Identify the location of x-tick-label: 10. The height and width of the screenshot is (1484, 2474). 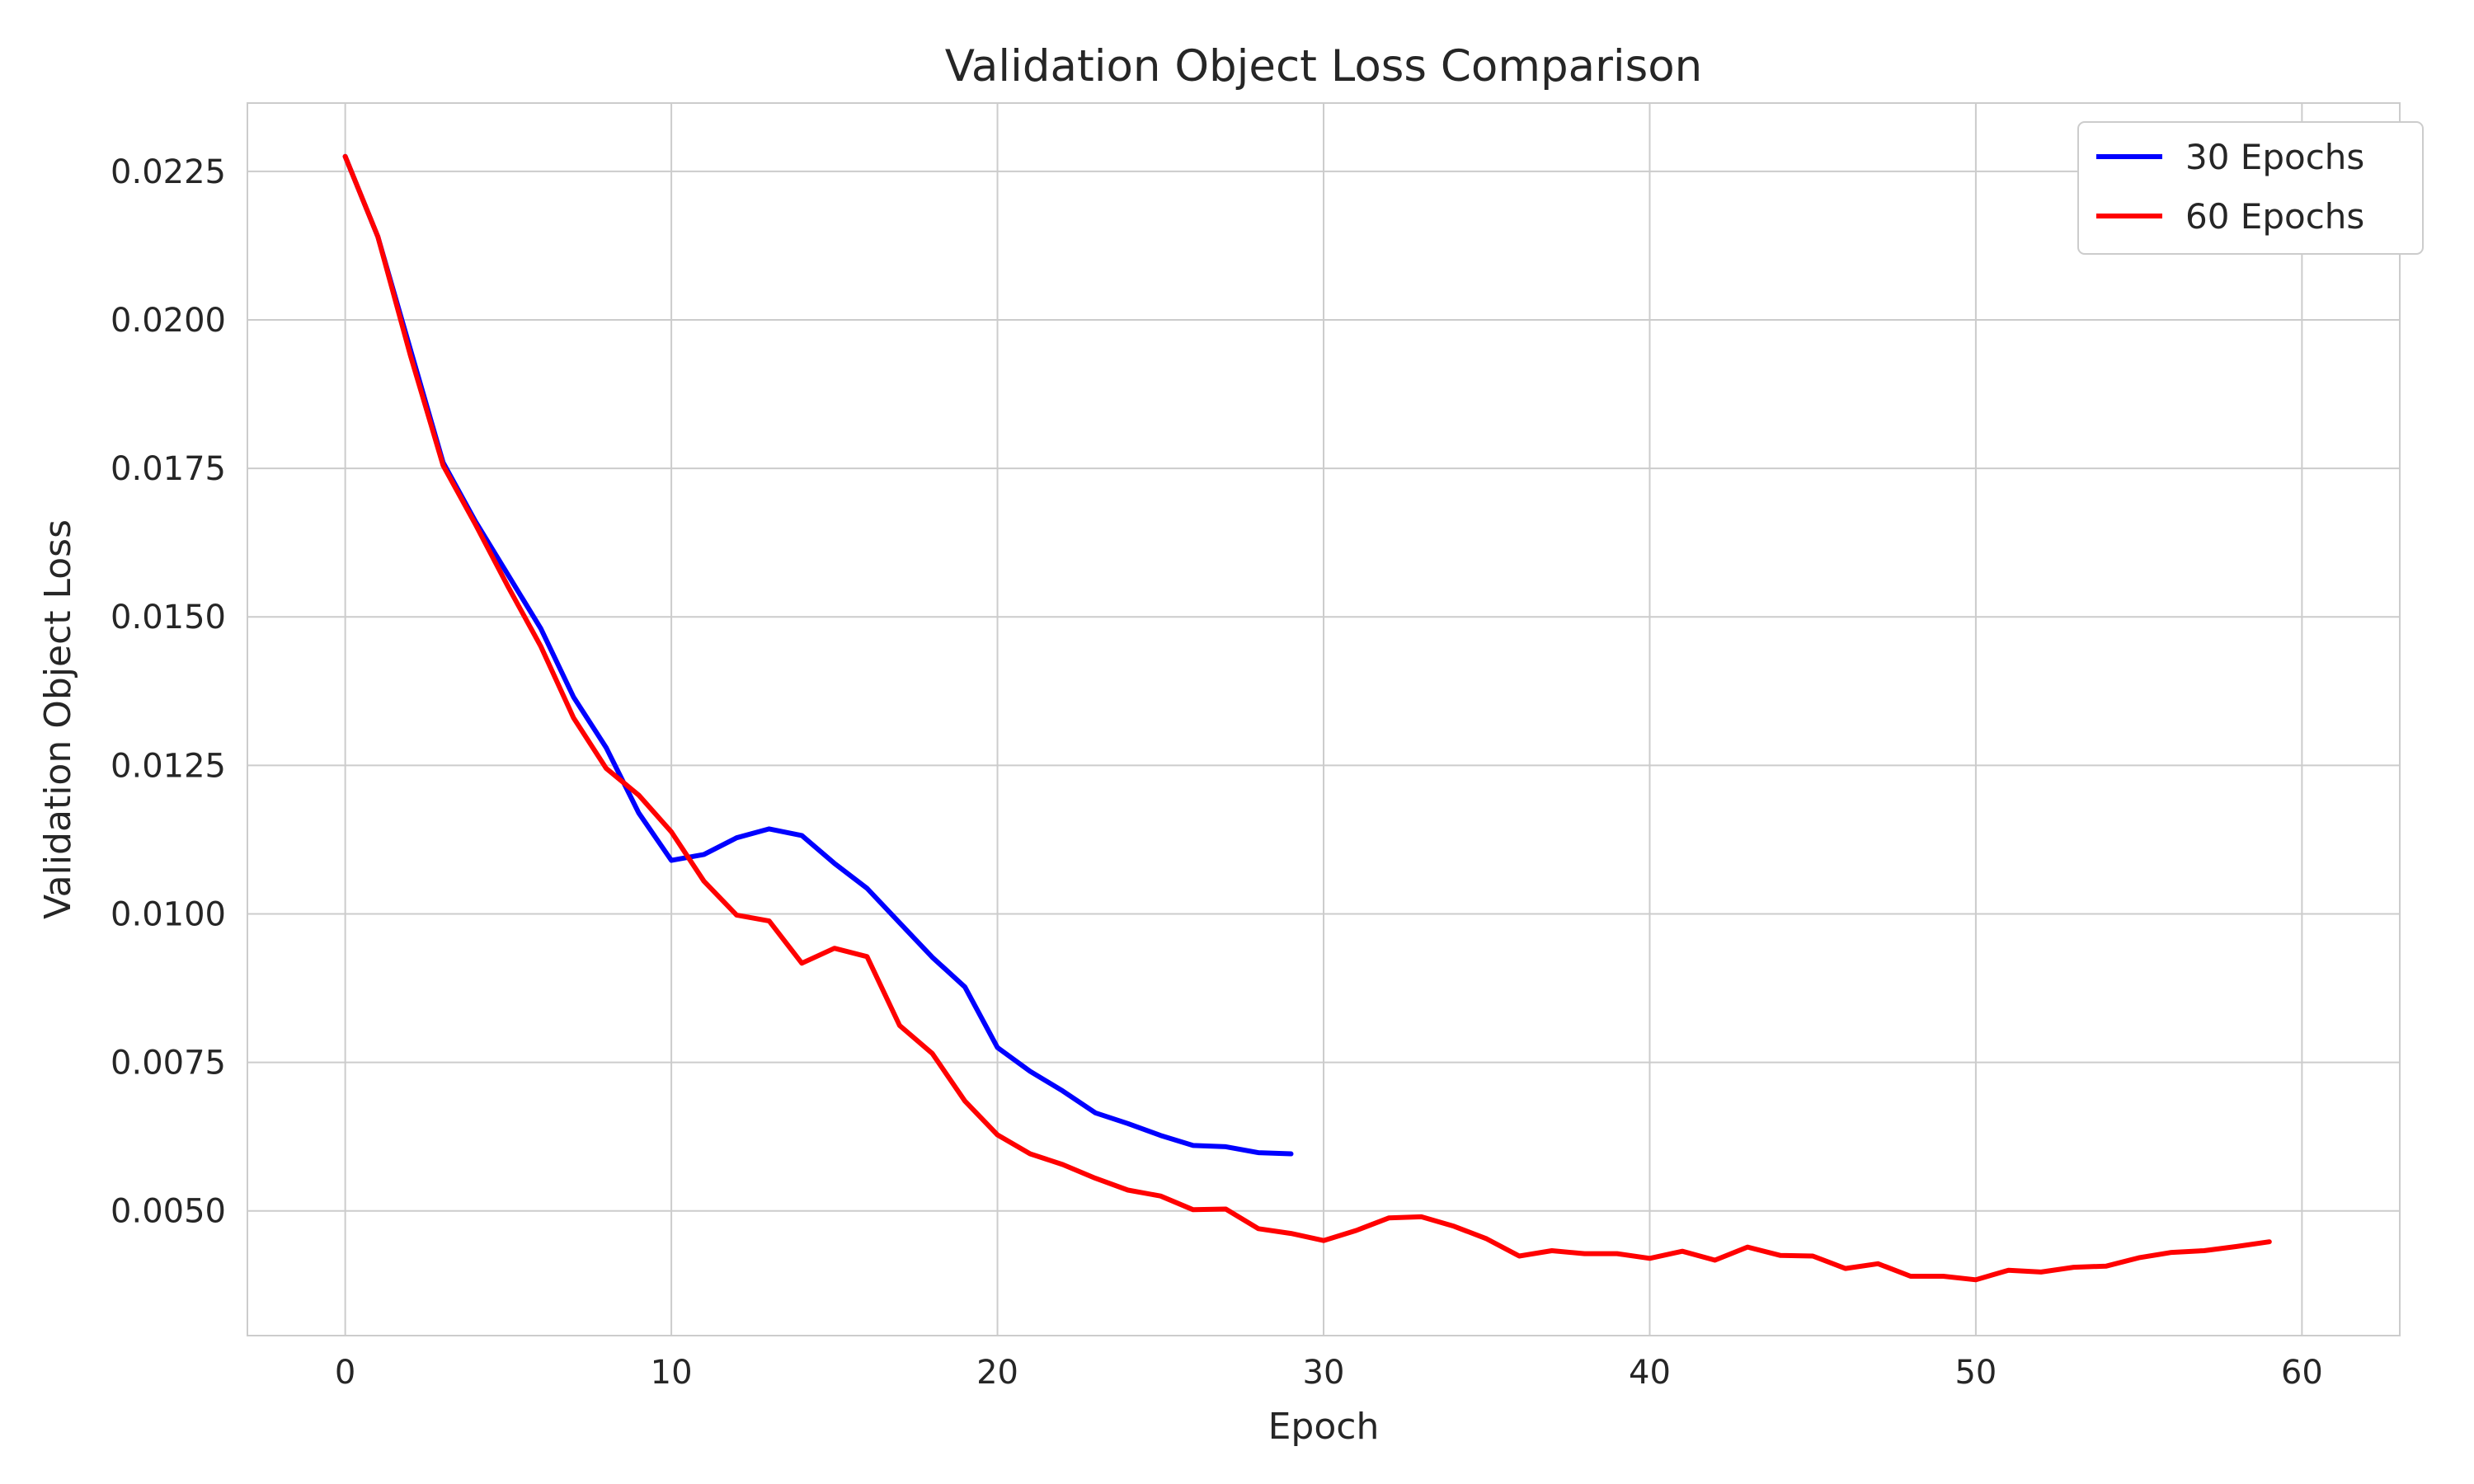
(672, 1373).